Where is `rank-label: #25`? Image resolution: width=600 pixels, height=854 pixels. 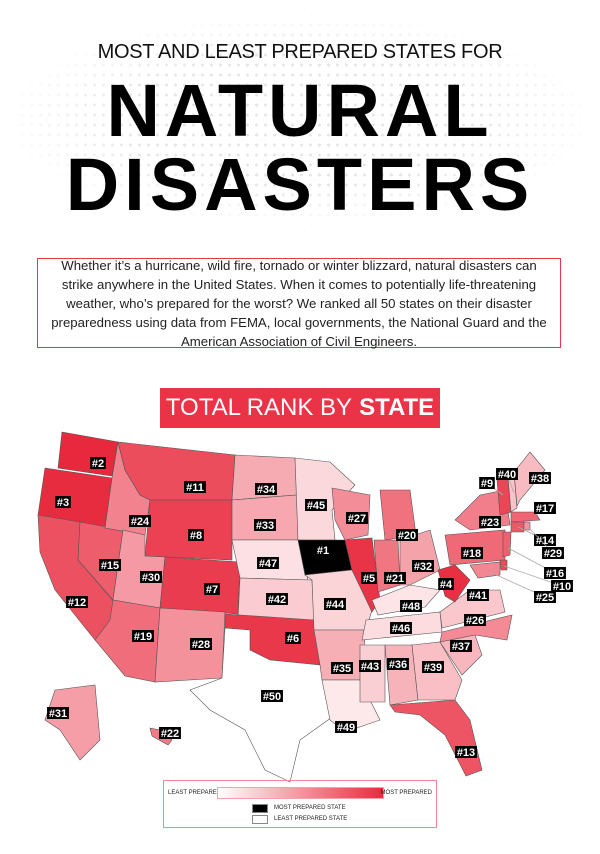 rank-label: #25 is located at coordinates (545, 598).